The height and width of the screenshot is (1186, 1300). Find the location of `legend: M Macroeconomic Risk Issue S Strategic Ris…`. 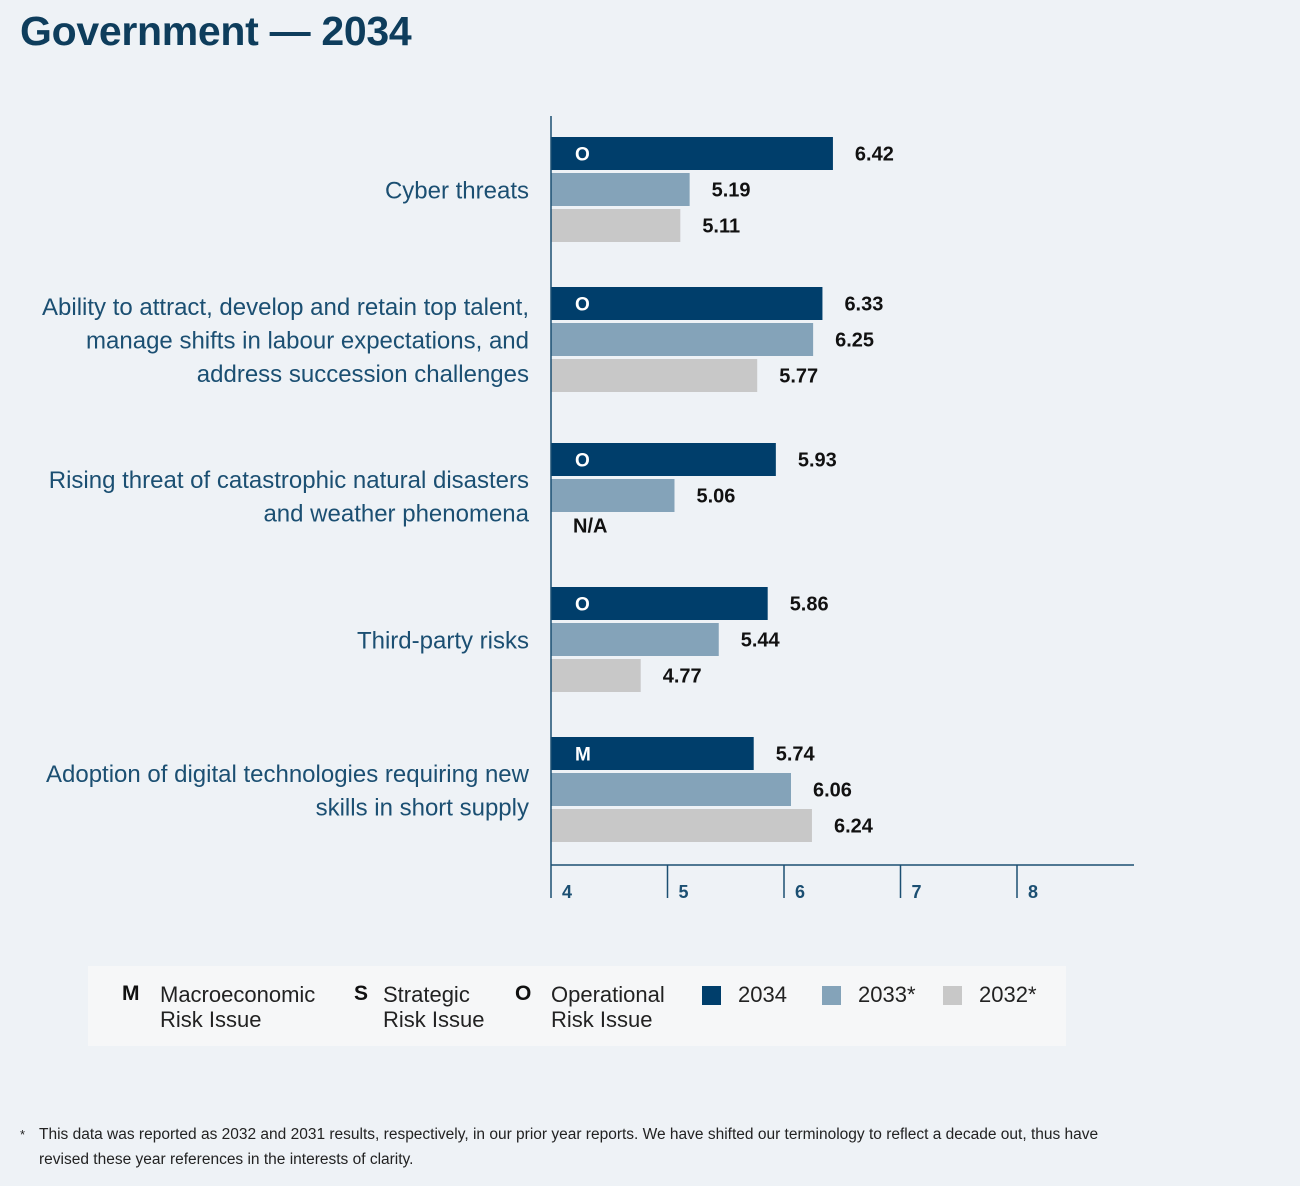

legend: M Macroeconomic Risk Issue S Strategic Ris… is located at coordinates (577, 1006).